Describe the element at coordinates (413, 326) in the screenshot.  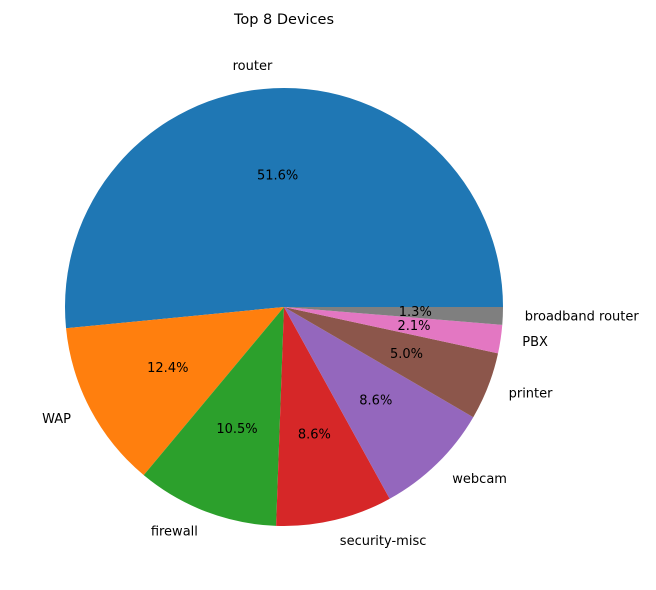
I see `percent-label-pbx: 2.1%` at that location.